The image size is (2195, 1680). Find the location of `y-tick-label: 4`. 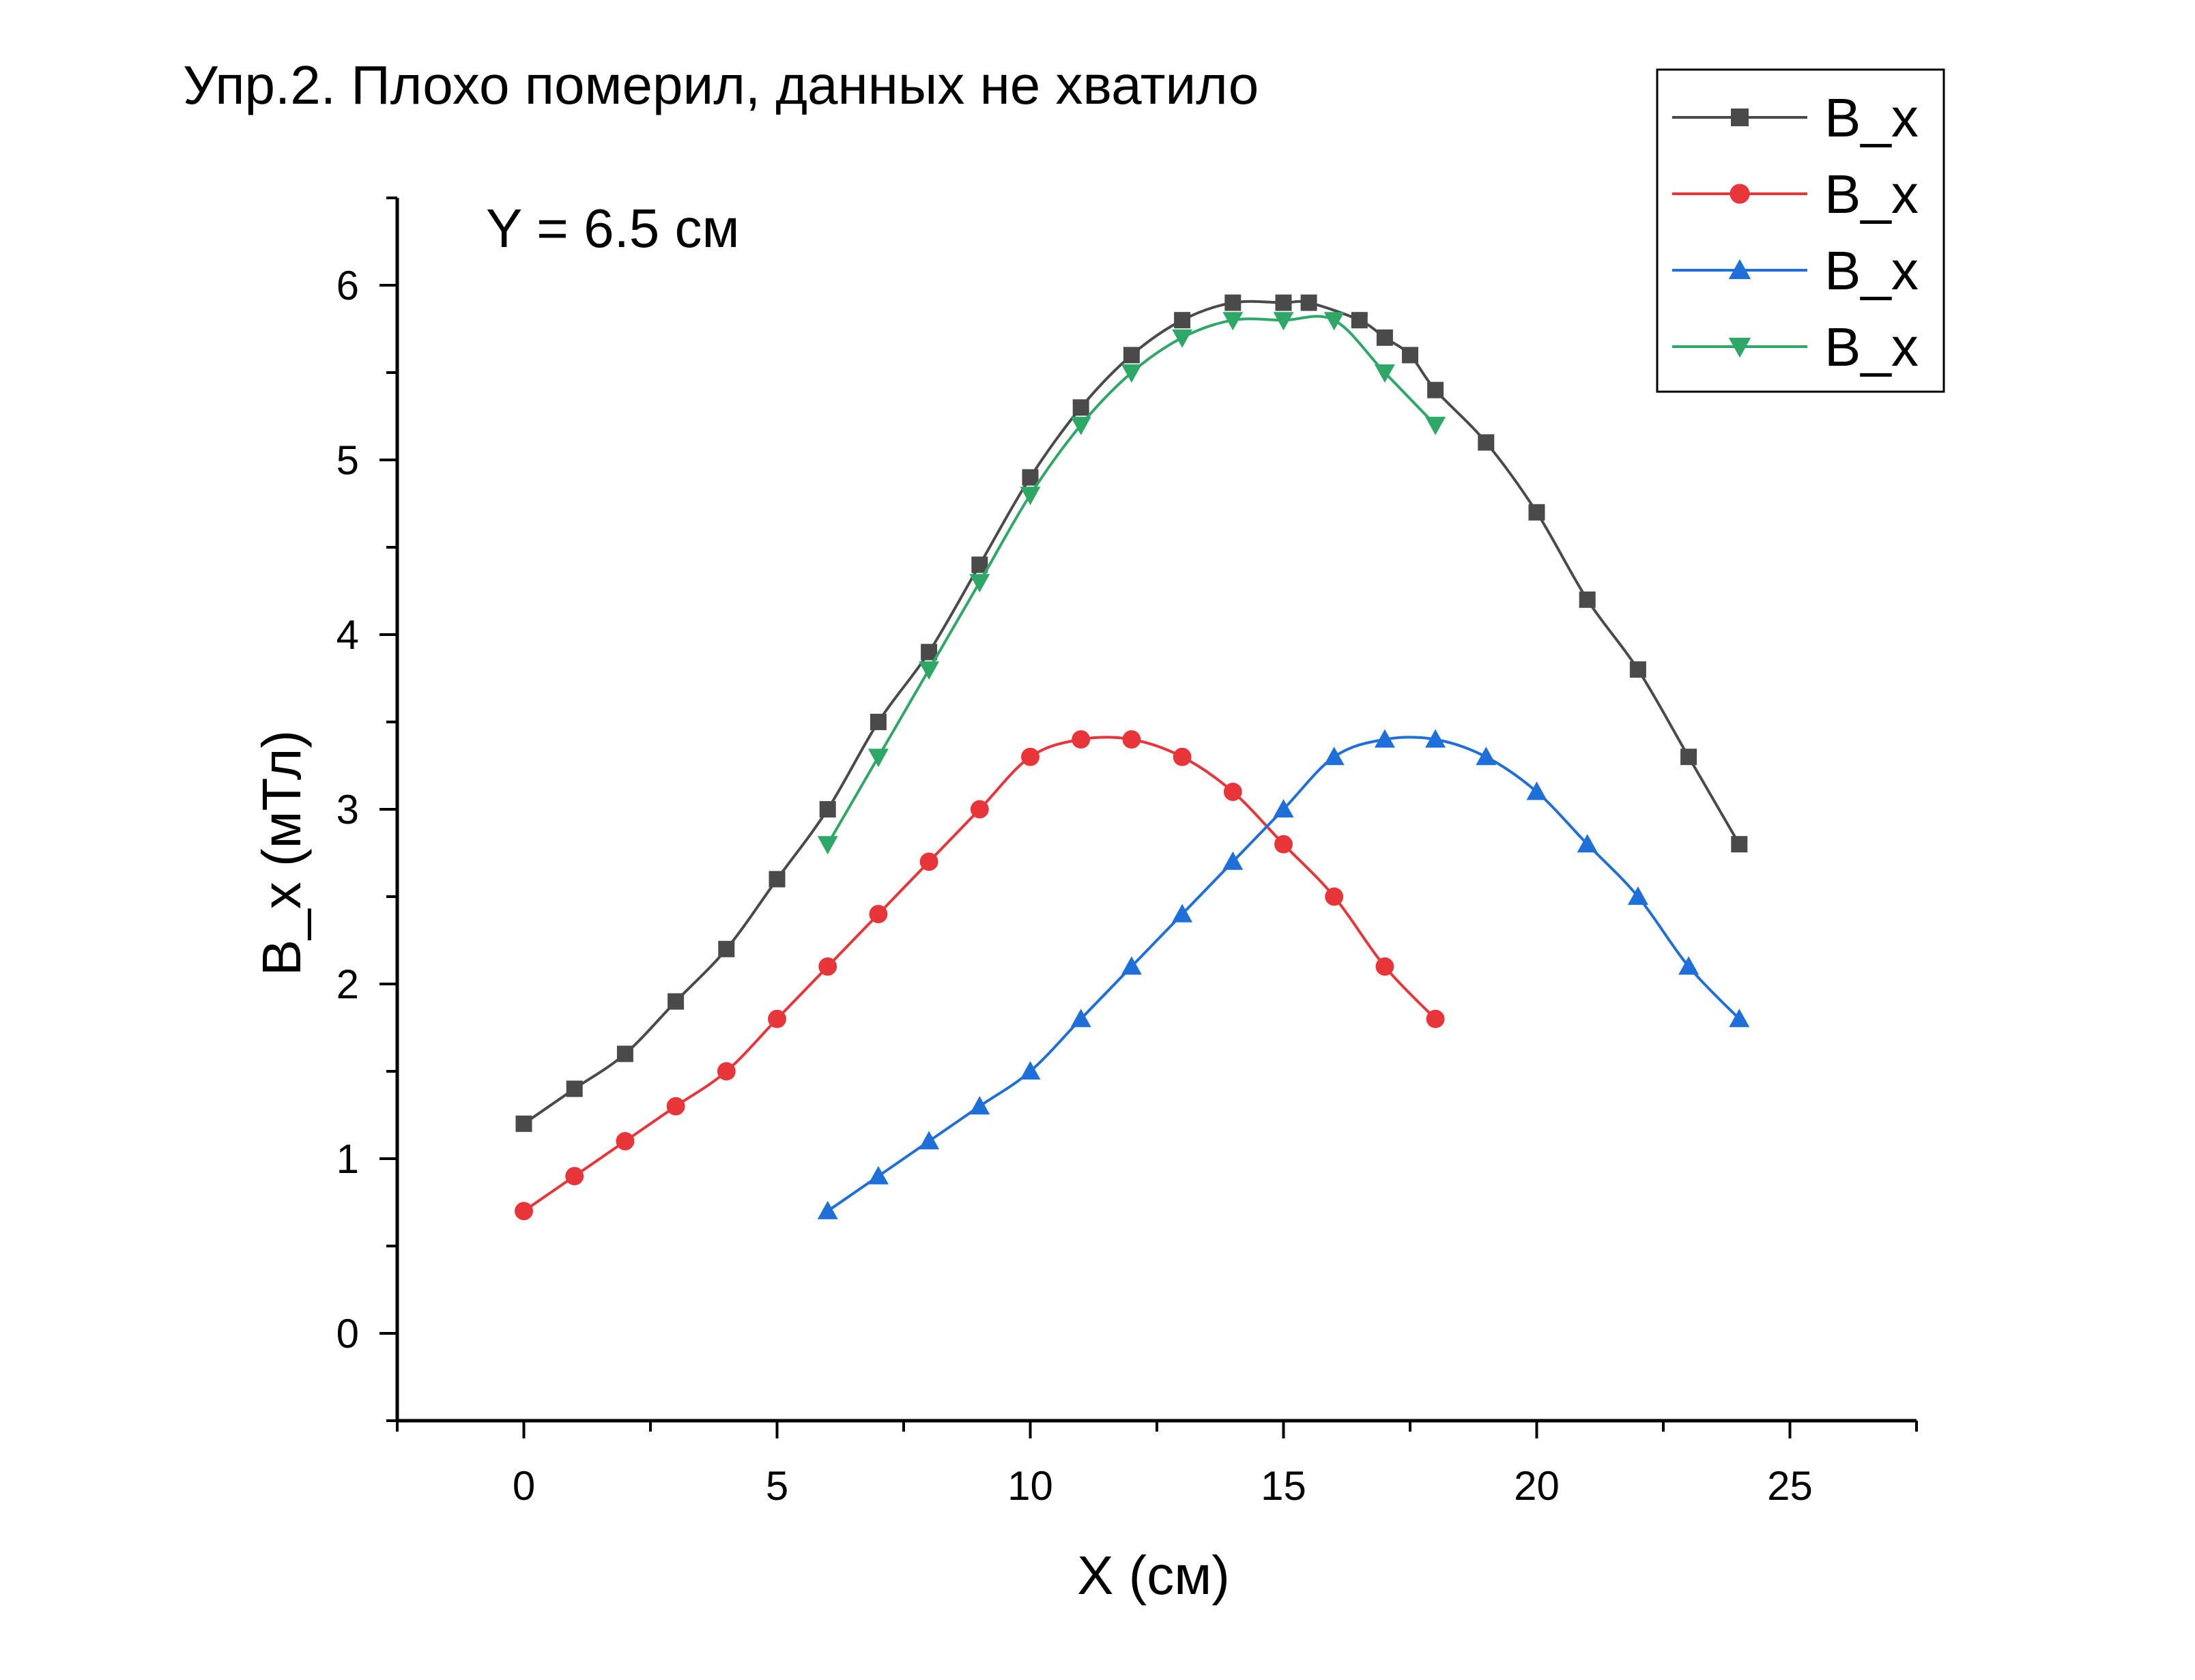

y-tick-label: 4 is located at coordinates (348, 635).